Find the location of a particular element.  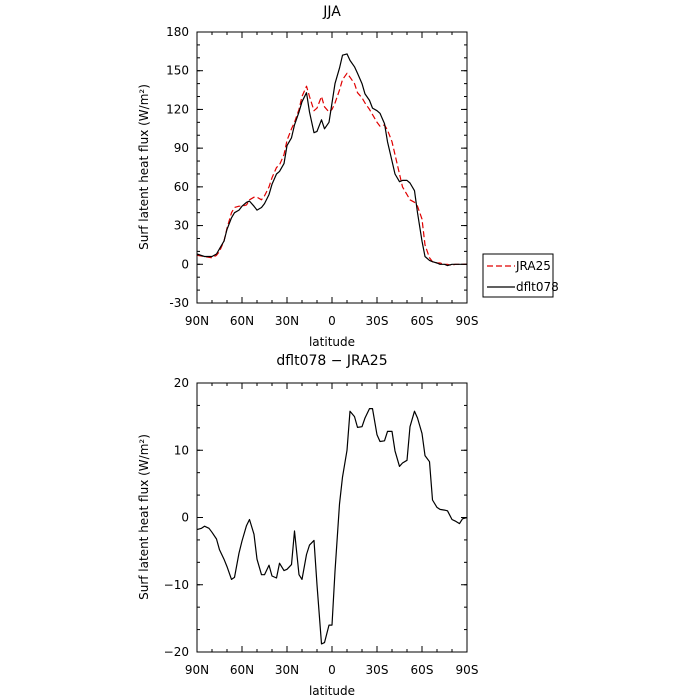

top-series-group is located at coordinates (331, 160).